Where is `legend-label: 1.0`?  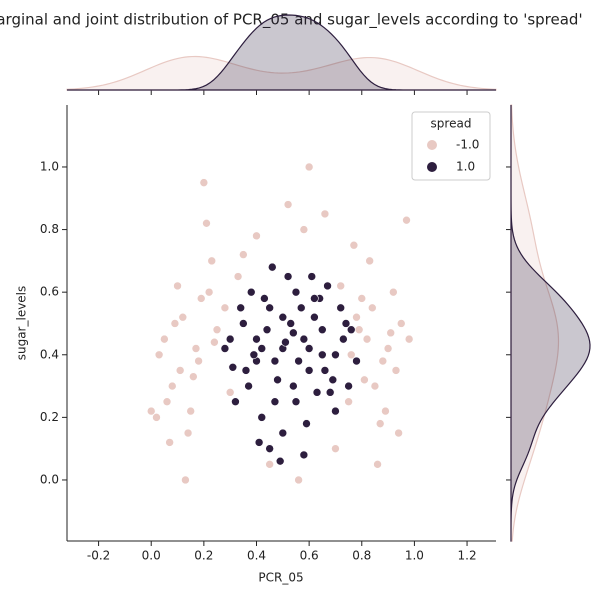
legend-label: 1.0 is located at coordinates (465, 167).